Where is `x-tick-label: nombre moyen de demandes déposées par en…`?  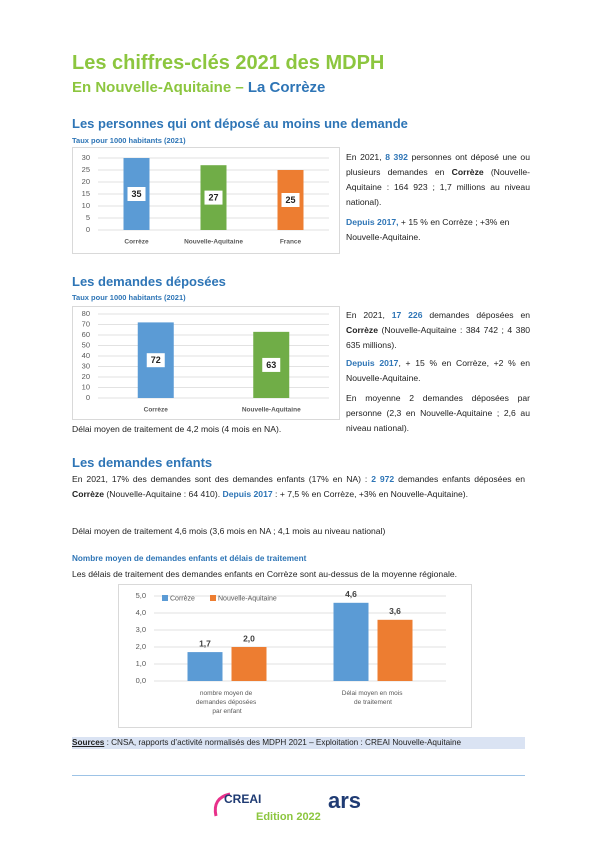 x-tick-label: nombre moyen de demandes déposées par en… is located at coordinates (227, 702).